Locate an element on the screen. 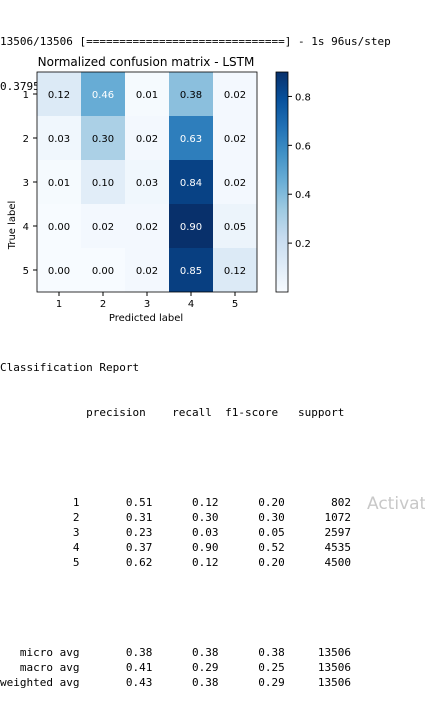 The height and width of the screenshot is (705, 425). cell-value-label: 0.05 is located at coordinates (235, 227).